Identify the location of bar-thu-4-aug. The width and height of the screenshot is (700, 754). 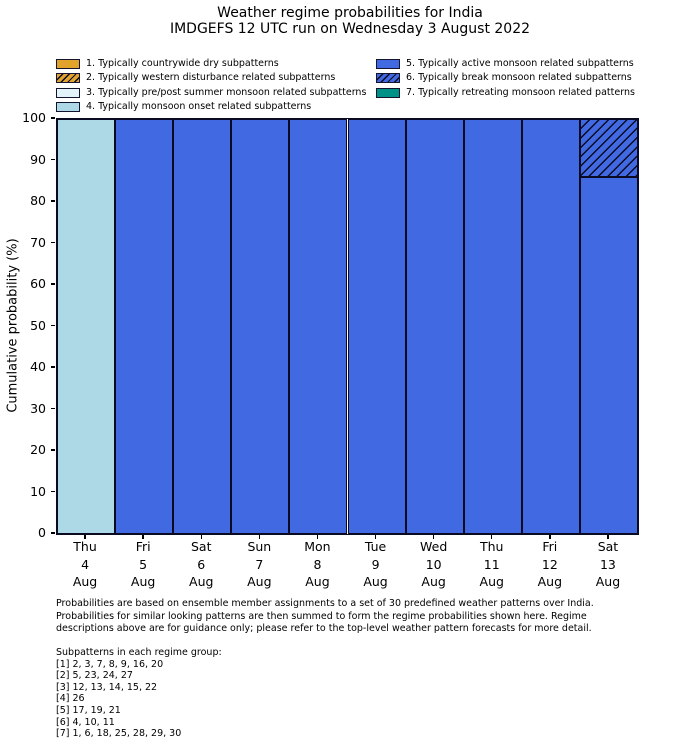
(86, 326).